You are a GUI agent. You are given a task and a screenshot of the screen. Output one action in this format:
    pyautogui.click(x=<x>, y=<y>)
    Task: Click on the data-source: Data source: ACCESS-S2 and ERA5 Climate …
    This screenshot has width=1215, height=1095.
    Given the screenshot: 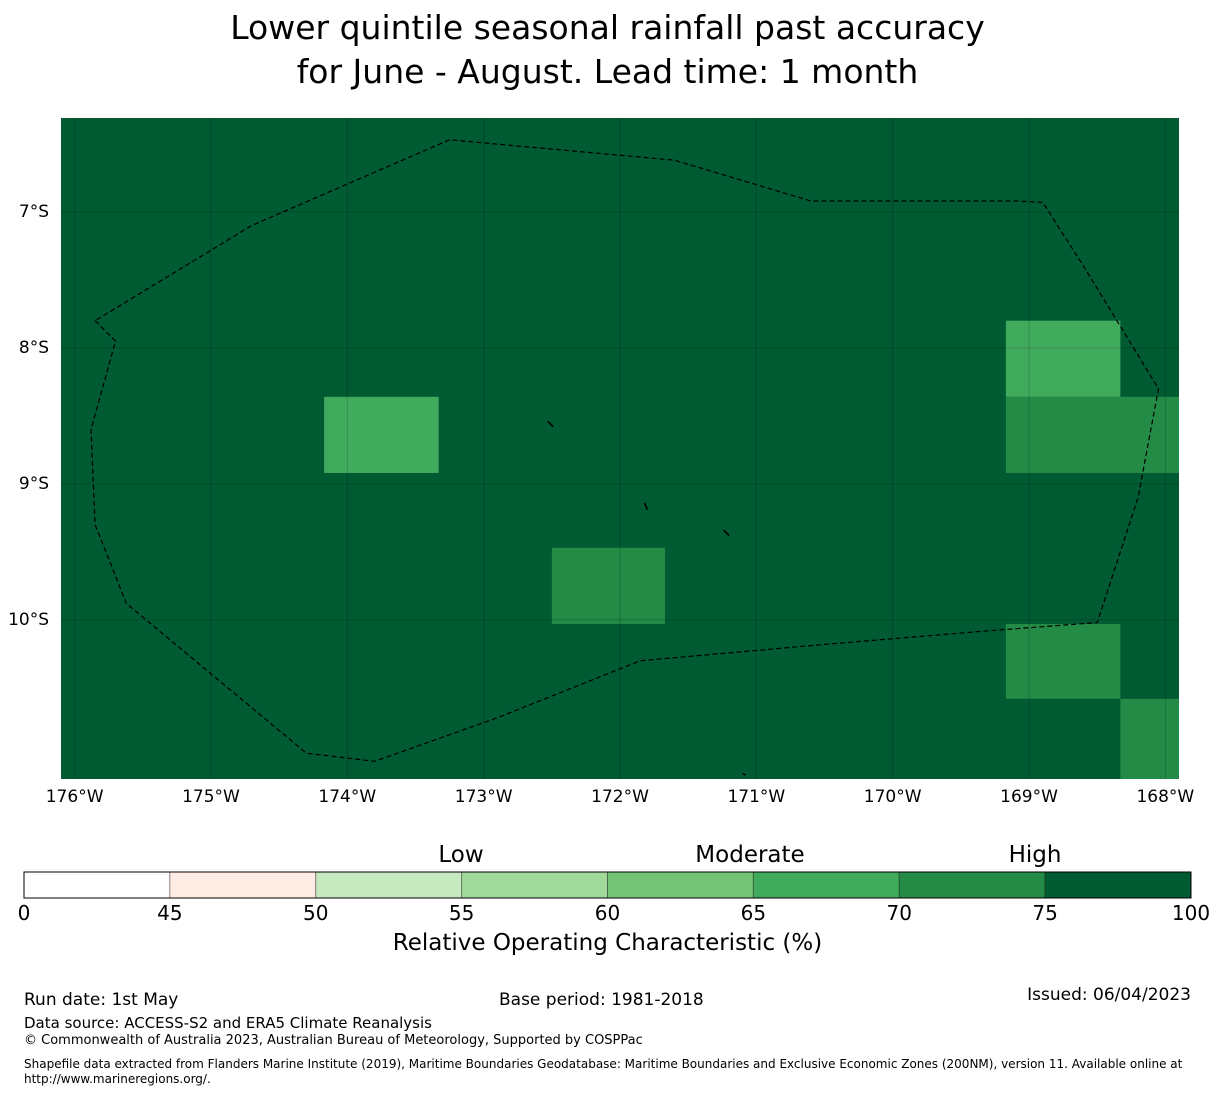 What is the action you would take?
    pyautogui.click(x=228, y=1023)
    